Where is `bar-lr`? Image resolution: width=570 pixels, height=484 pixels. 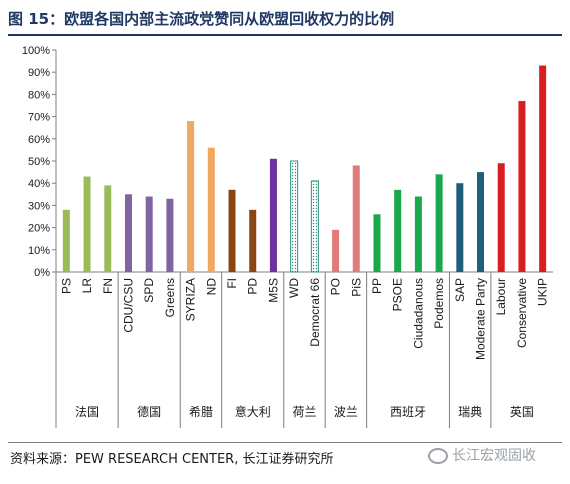 bar-lr is located at coordinates (87, 224).